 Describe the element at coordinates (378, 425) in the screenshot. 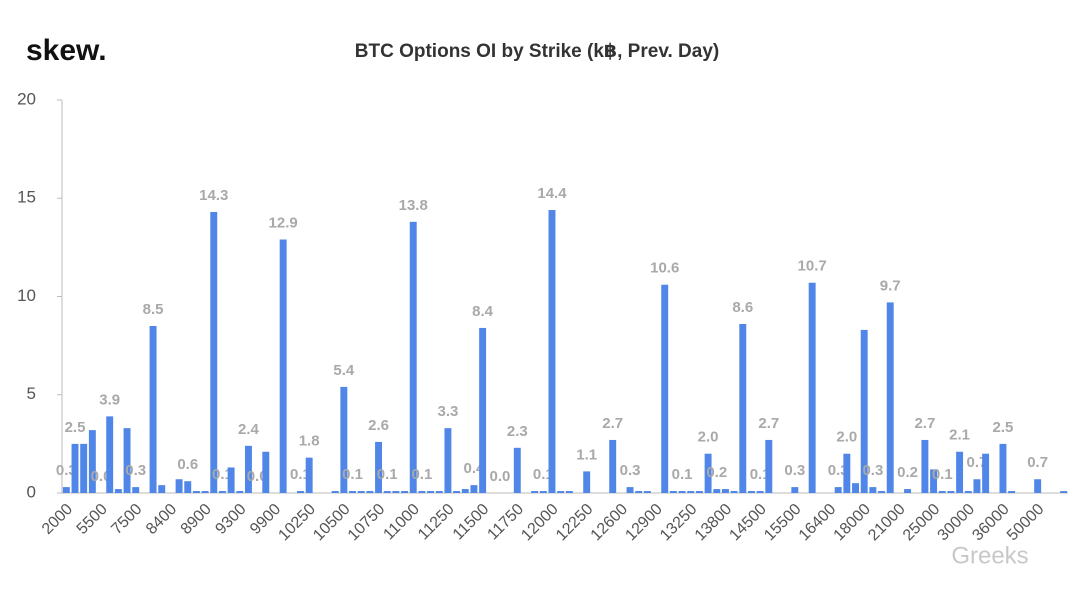

I see `data-label: 2.6` at that location.